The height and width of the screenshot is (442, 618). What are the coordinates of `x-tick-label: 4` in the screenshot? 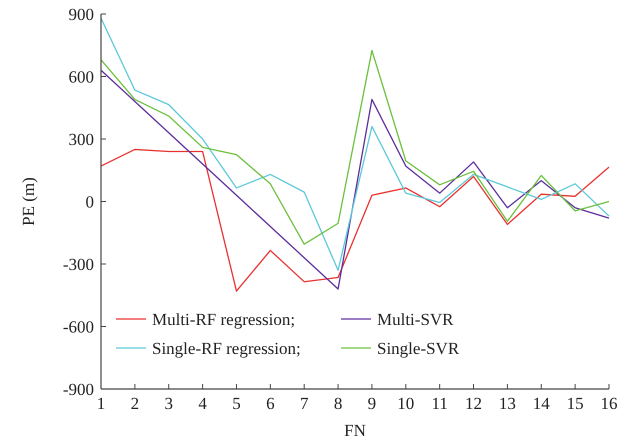 It's located at (203, 403).